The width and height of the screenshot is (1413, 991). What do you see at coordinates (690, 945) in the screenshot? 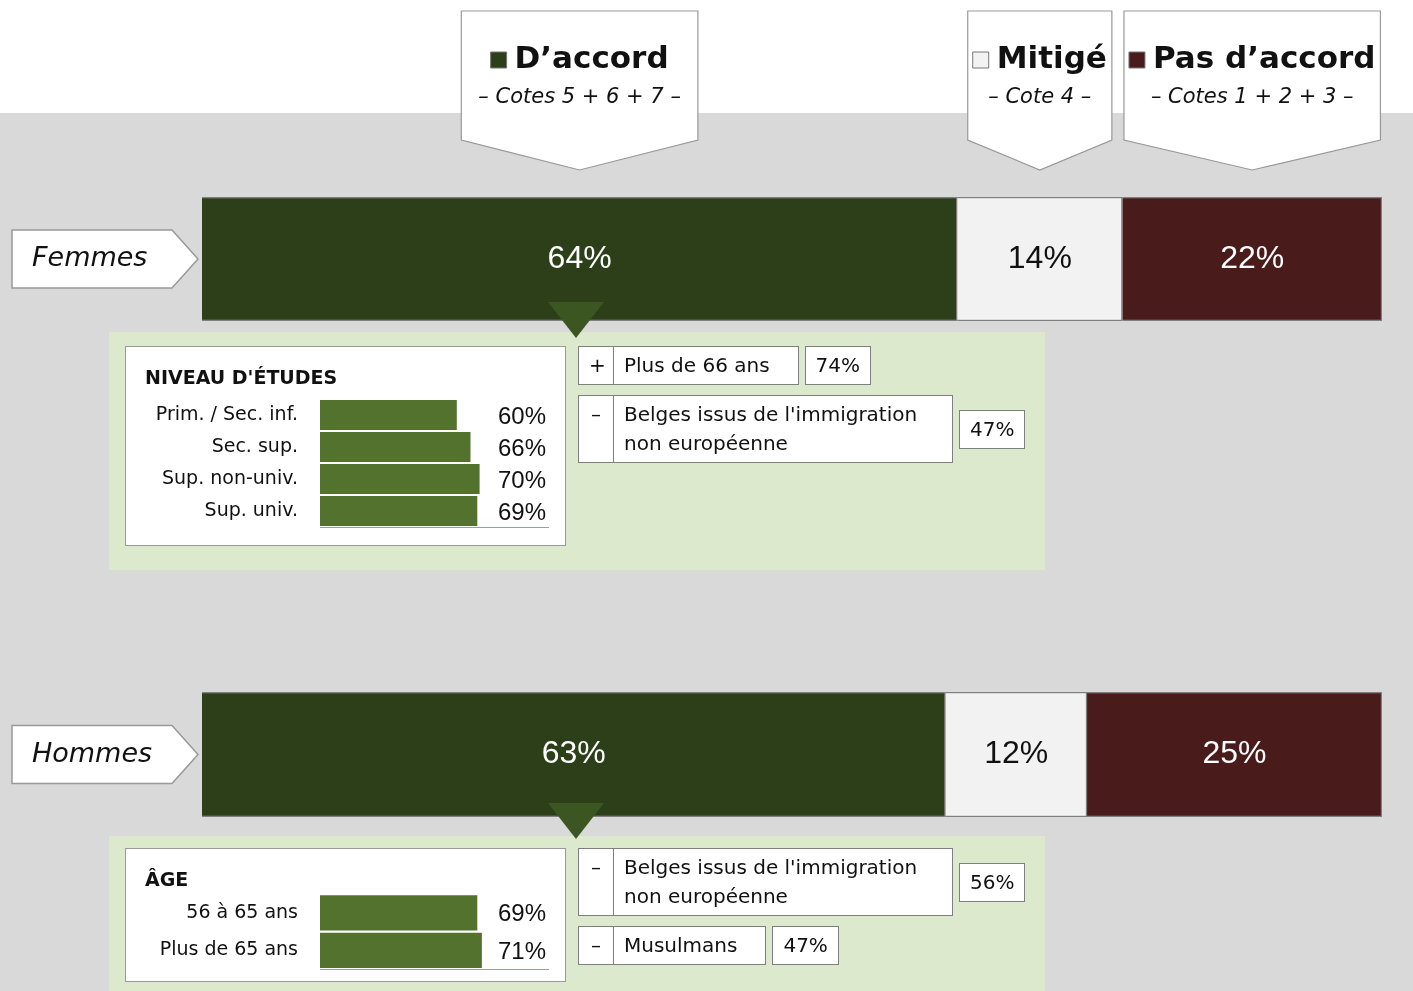
I see `category-label: Musulmans` at bounding box center [690, 945].